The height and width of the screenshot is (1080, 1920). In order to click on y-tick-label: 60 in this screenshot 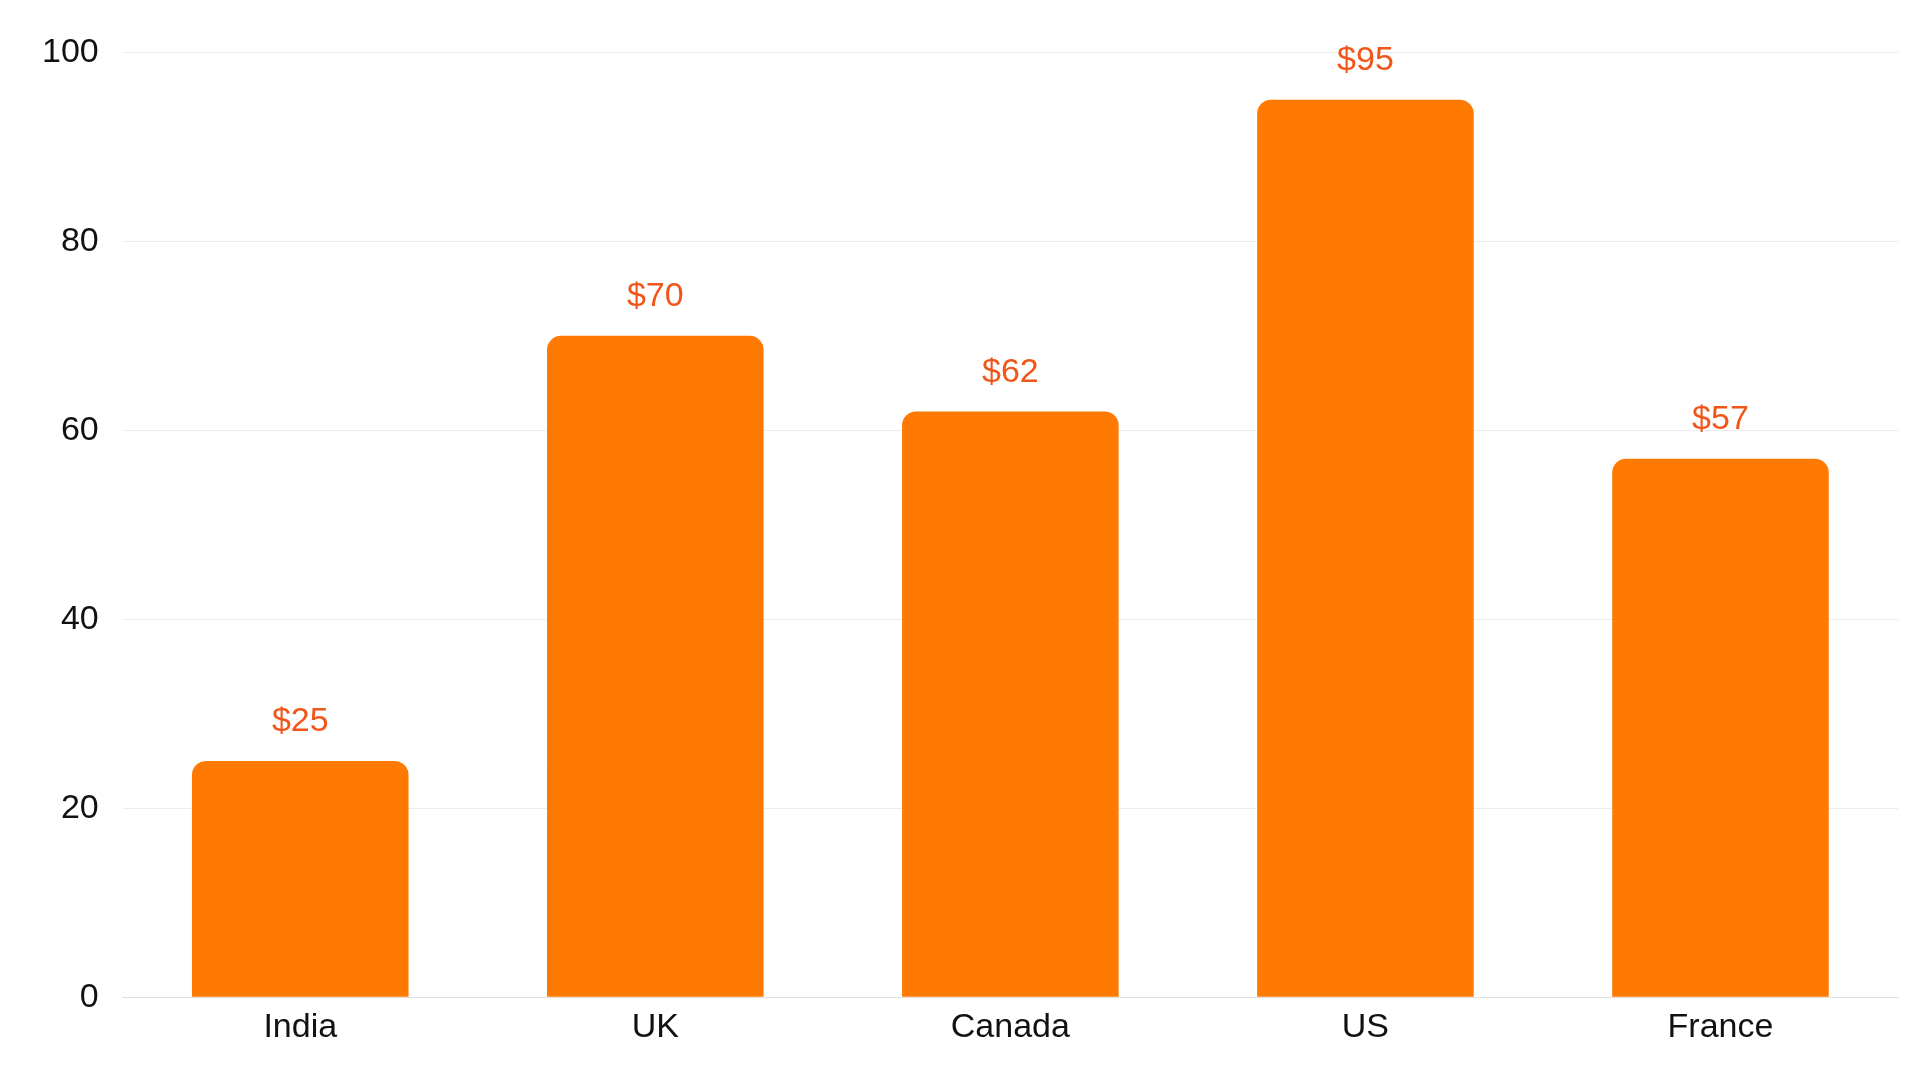, I will do `click(79, 427)`.